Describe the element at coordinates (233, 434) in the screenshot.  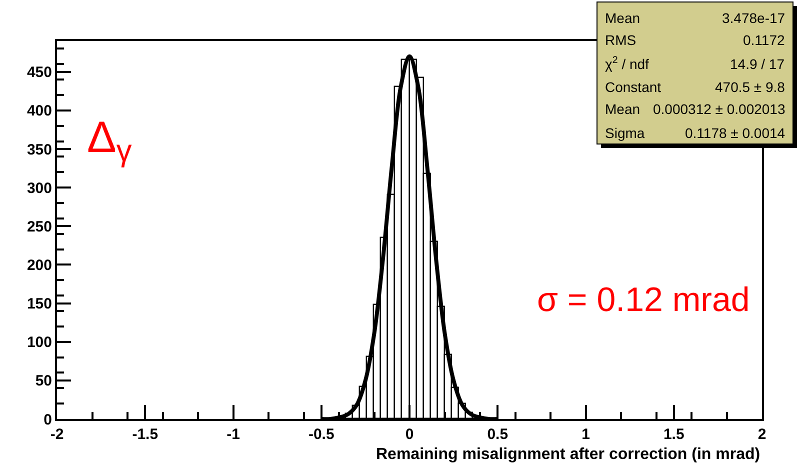
I see `x-tick-label: -1` at that location.